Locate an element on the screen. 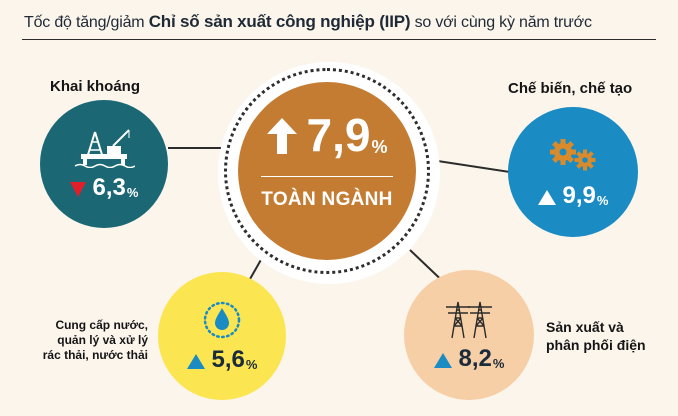 The image size is (678, 416). title-tail: so với cùng kỳ năm trước is located at coordinates (503, 22).